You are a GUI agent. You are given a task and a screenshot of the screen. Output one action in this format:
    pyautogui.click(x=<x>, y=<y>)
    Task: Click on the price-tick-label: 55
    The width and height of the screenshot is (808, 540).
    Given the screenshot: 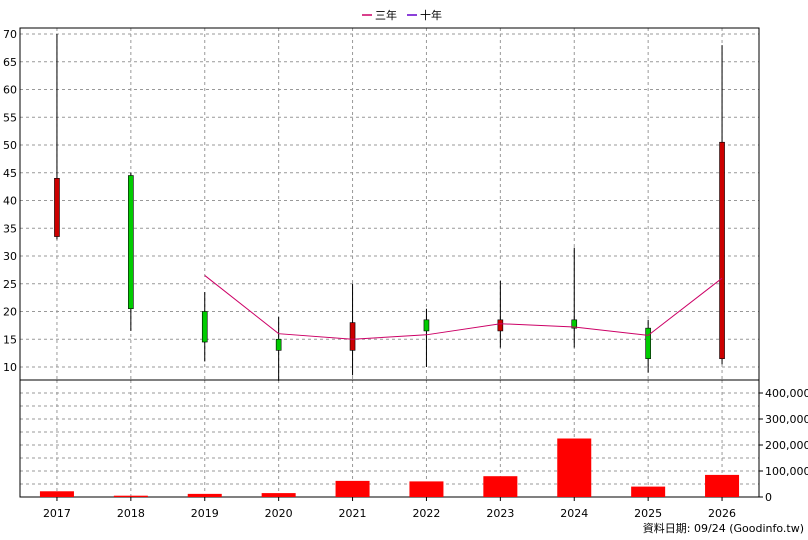 What is the action you would take?
    pyautogui.click(x=10, y=117)
    